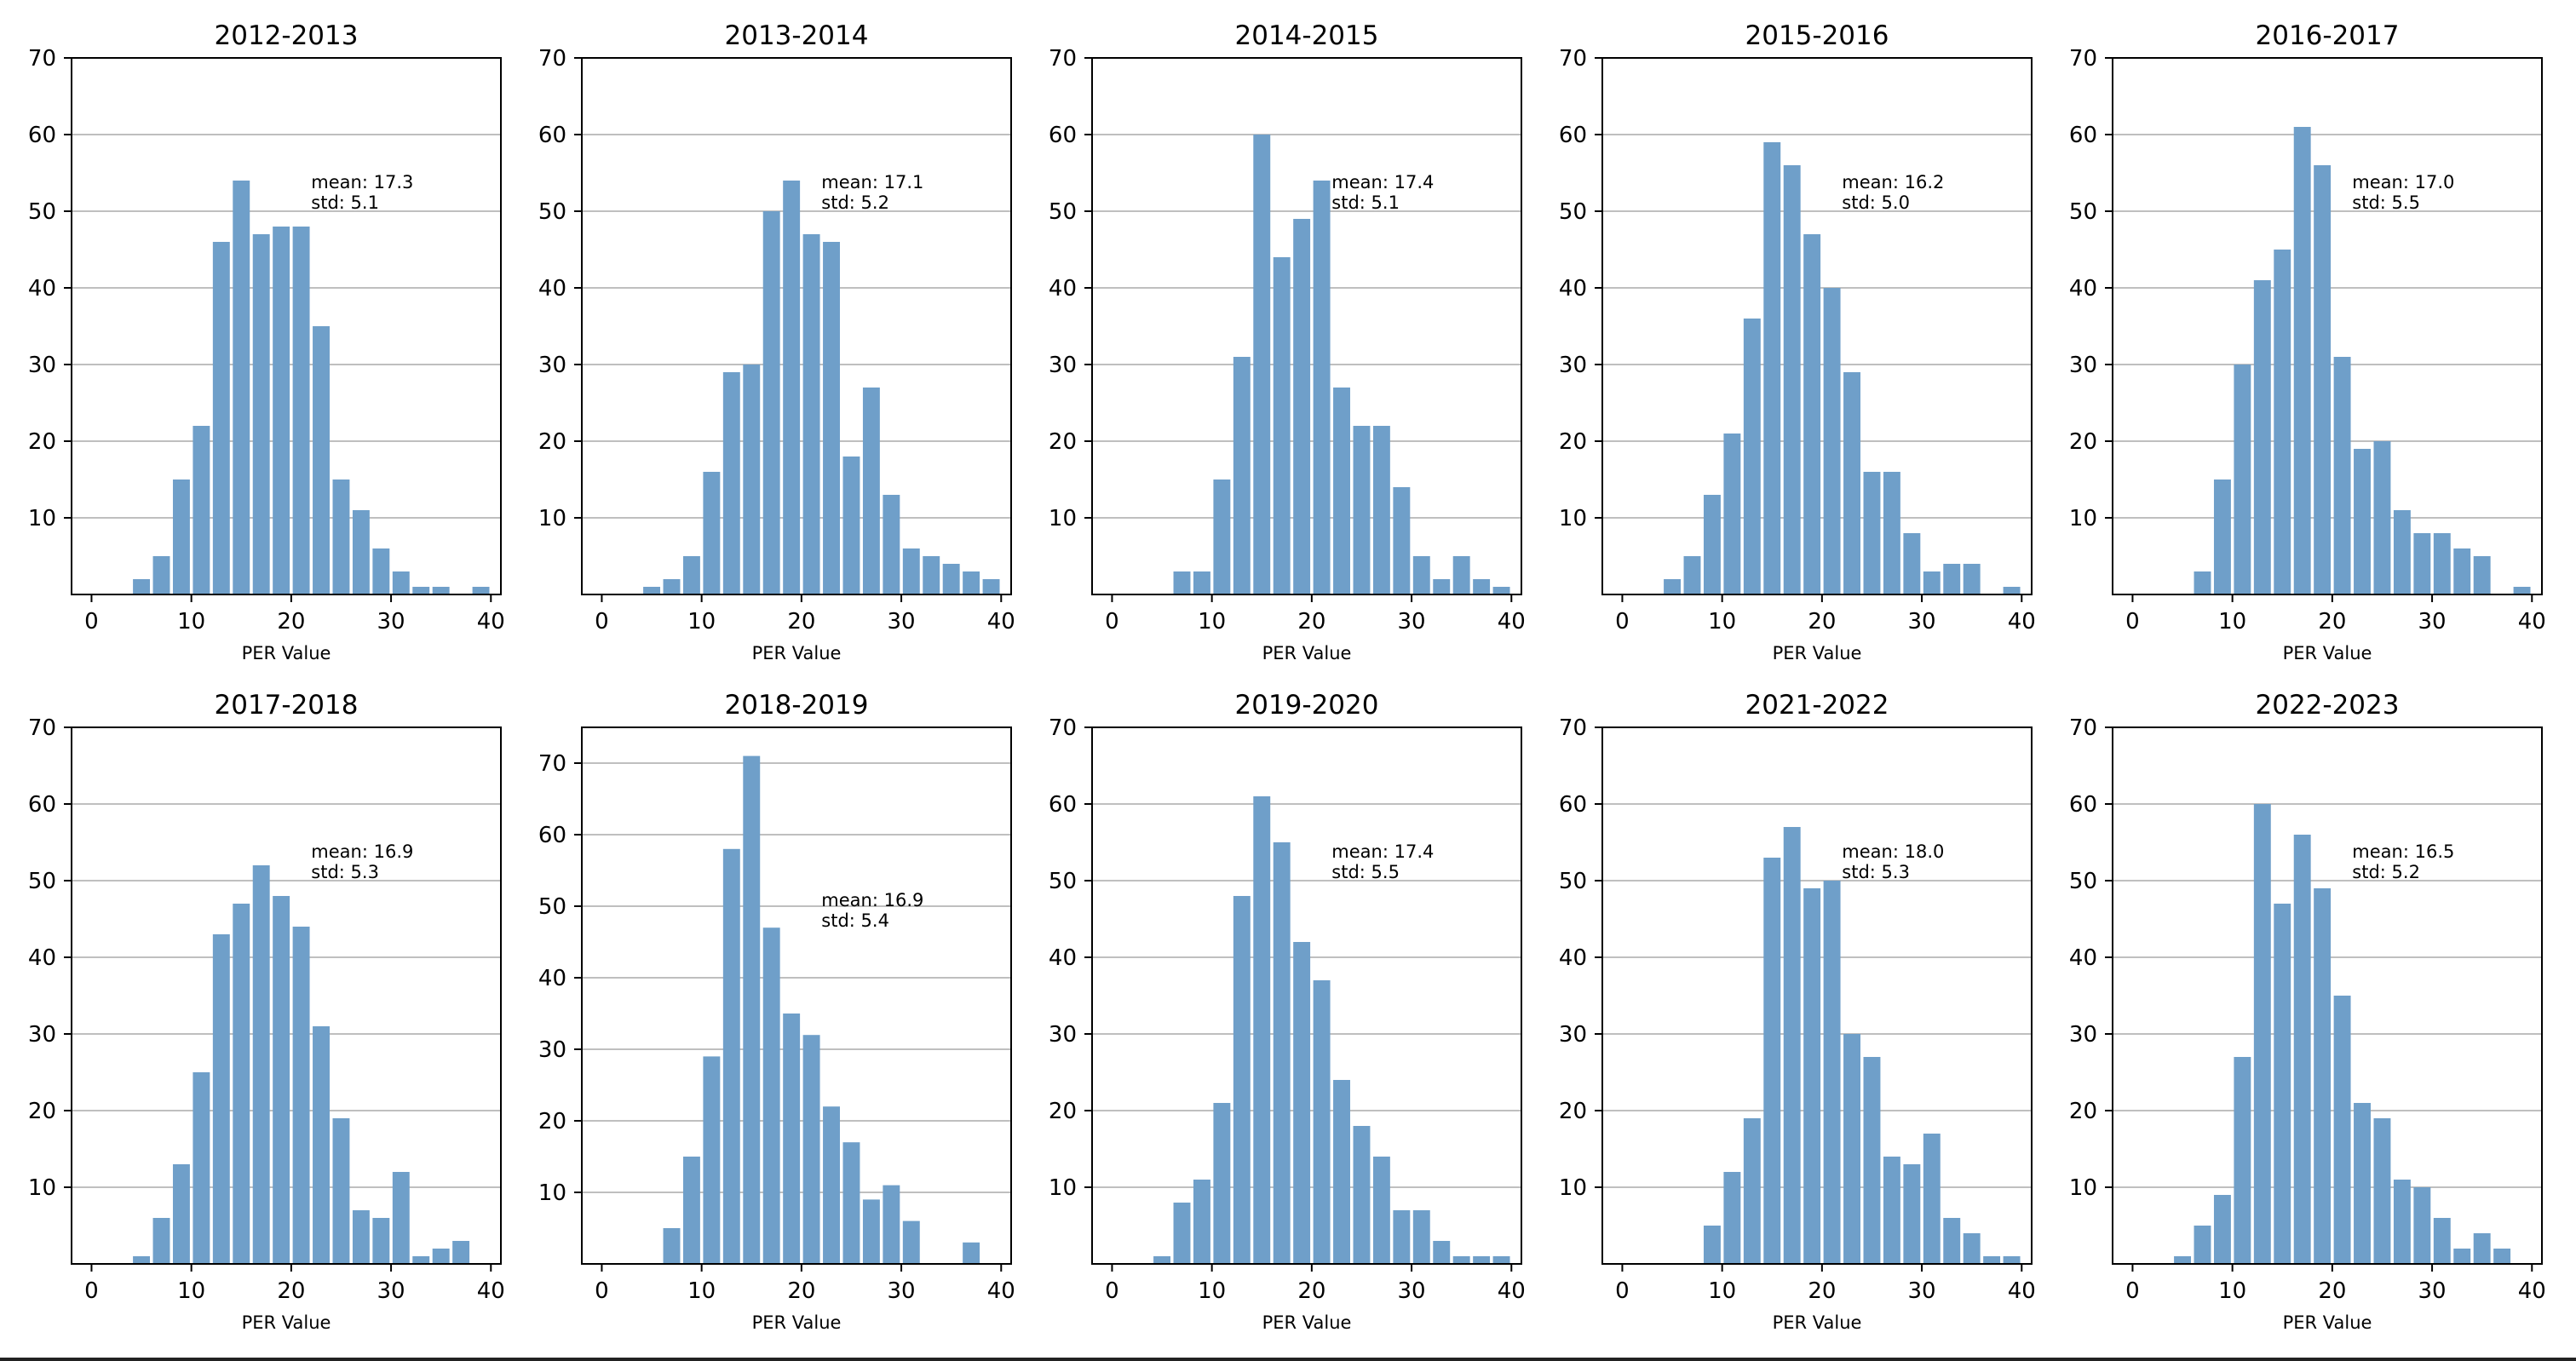  What do you see at coordinates (1893, 182) in the screenshot?
I see `mean-annotation: mean: 16.2` at bounding box center [1893, 182].